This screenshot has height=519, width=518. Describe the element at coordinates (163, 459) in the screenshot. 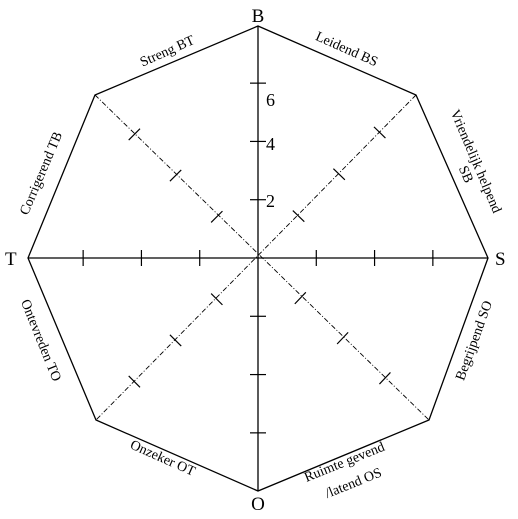

I see `edge-label-onzeker-ot: Onzeker OT` at that location.